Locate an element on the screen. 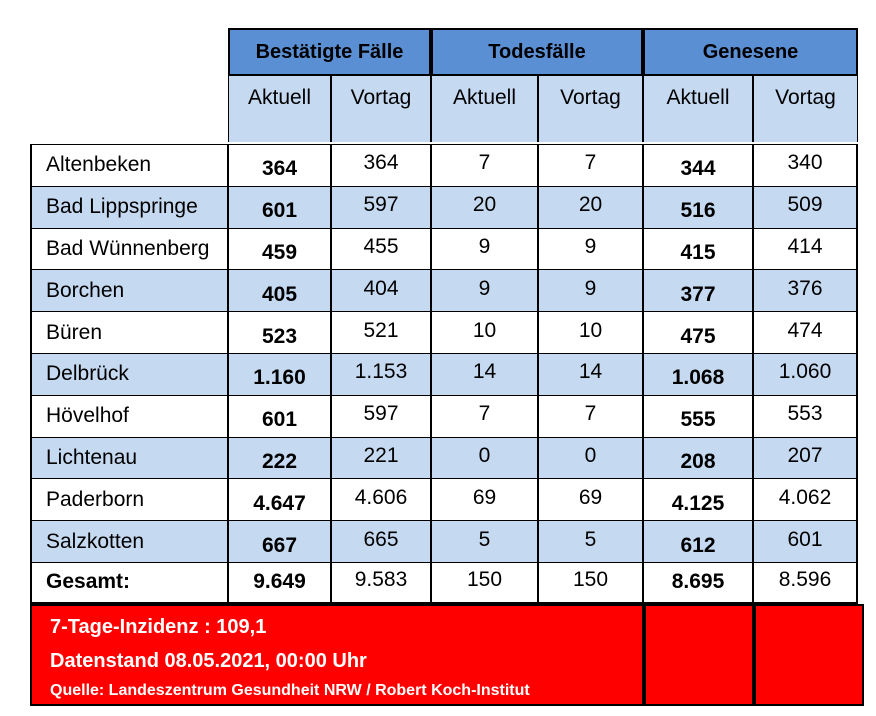 The height and width of the screenshot is (716, 876). cell-confirmed-previous: 4.606 is located at coordinates (381, 499).